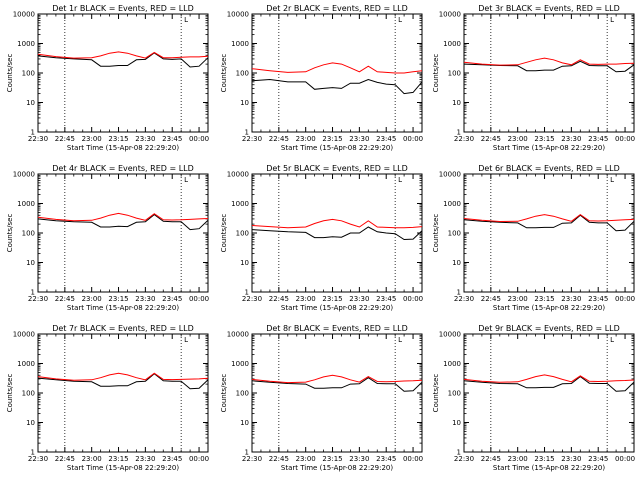 The image size is (640, 480). I want to click on panel-title: Det 5r BLACK = Events, RED = LLD, so click(337, 168).